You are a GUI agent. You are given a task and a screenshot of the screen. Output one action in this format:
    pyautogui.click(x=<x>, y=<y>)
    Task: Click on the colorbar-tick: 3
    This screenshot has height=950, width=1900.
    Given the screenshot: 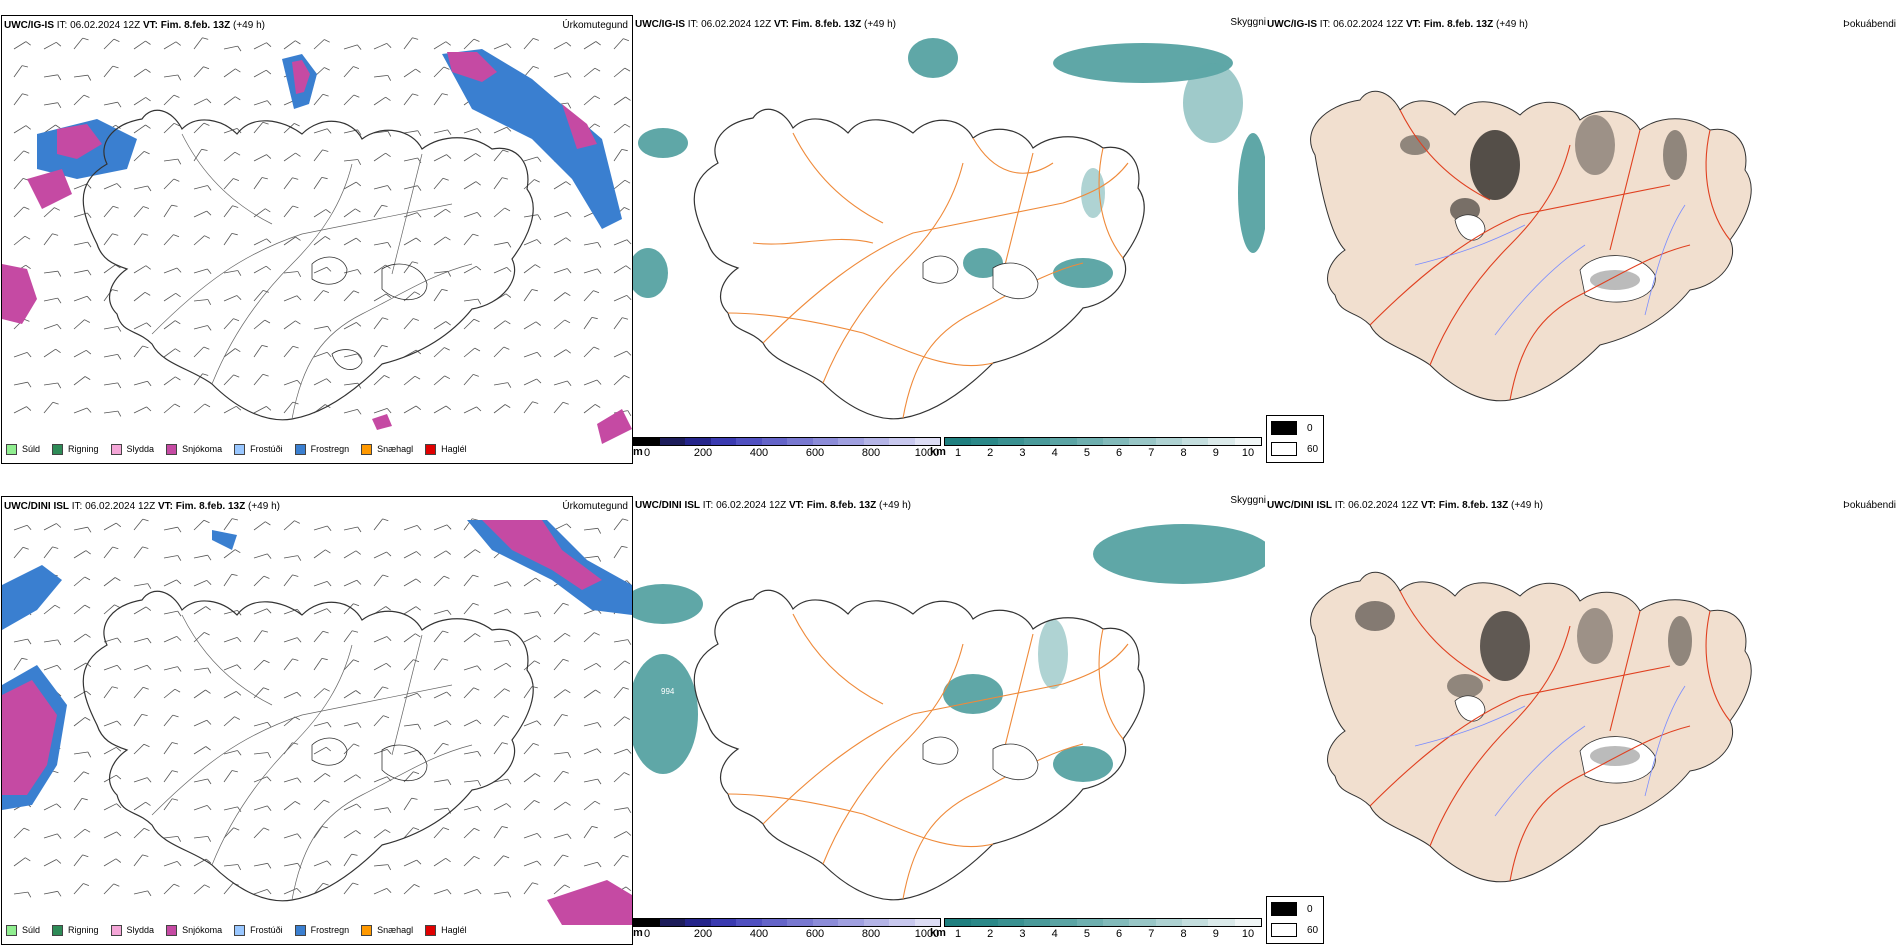 What is the action you would take?
    pyautogui.click(x=1022, y=453)
    